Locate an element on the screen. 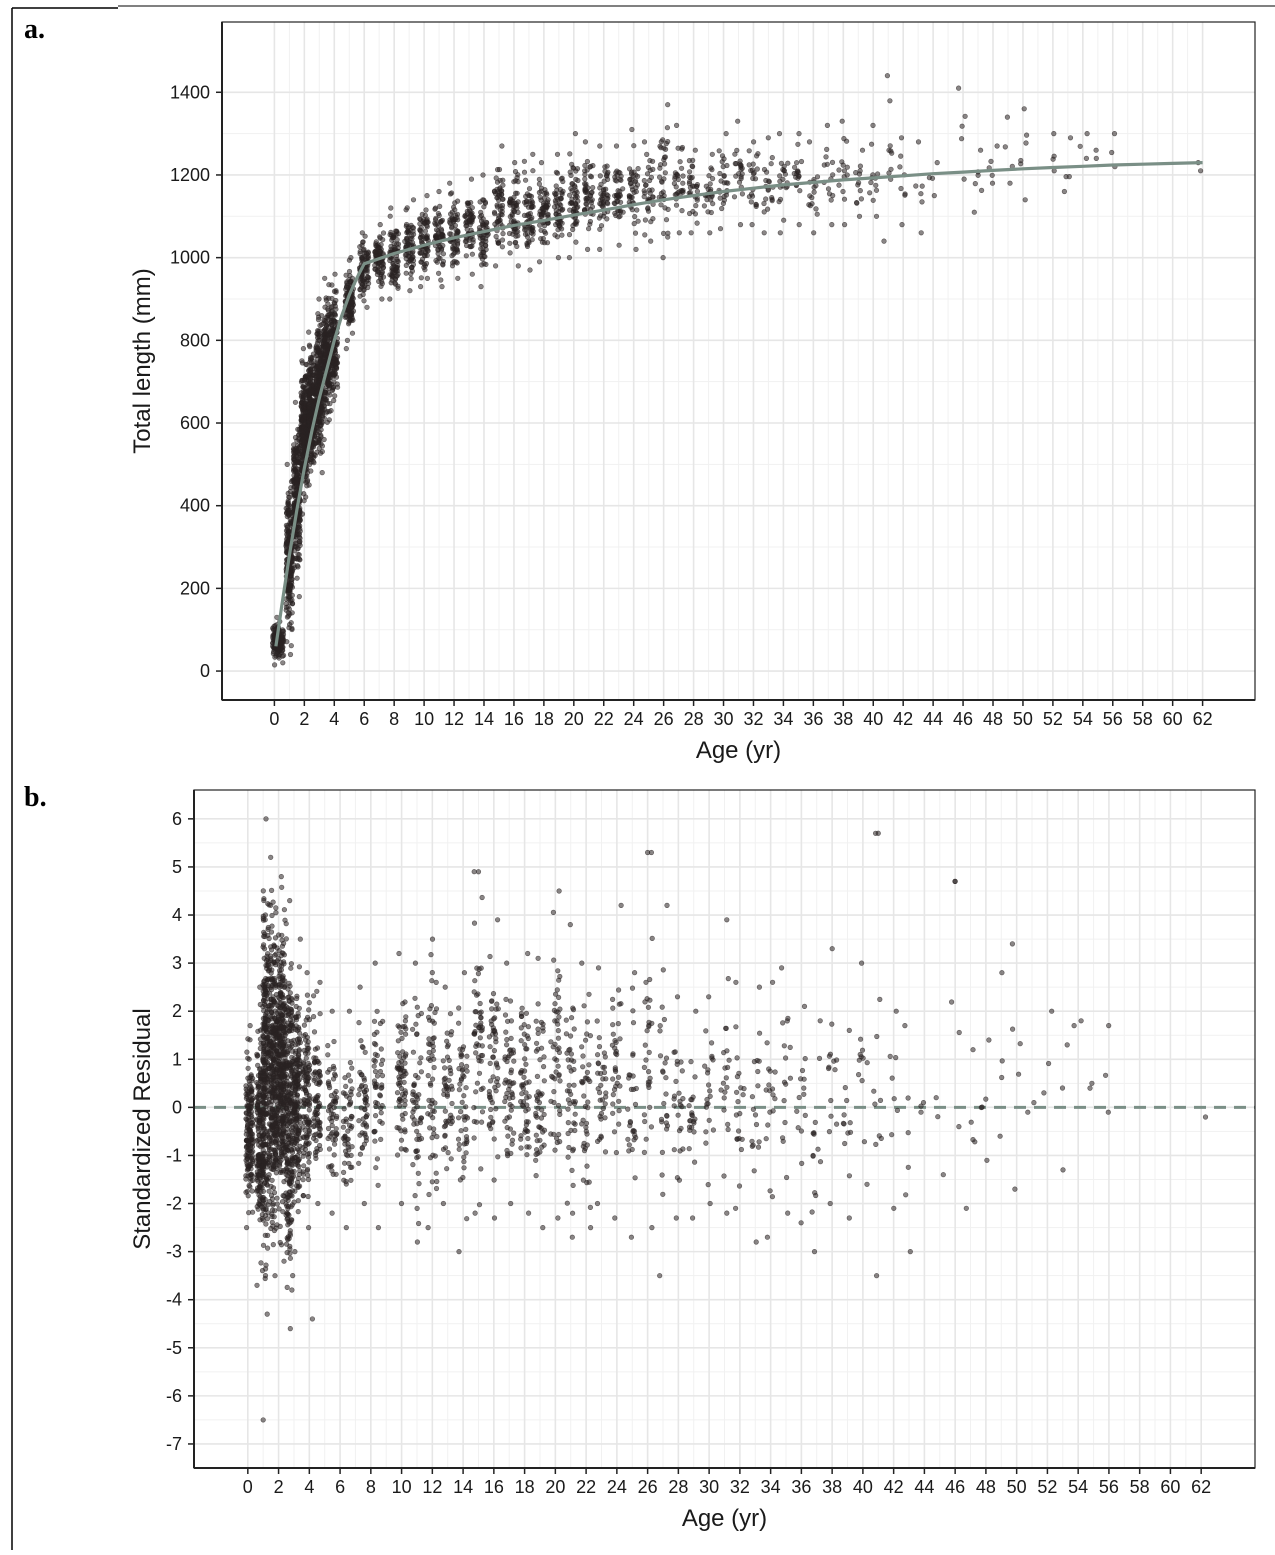 The width and height of the screenshot is (1275, 1555). y-tick-label: 1200 is located at coordinates (190, 175).